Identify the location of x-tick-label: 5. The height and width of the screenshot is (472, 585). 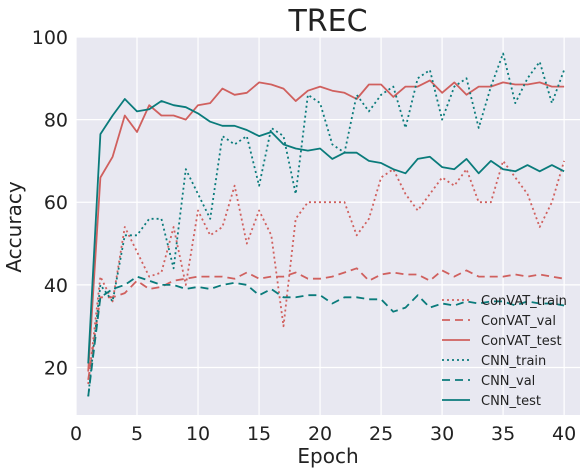
(137, 434).